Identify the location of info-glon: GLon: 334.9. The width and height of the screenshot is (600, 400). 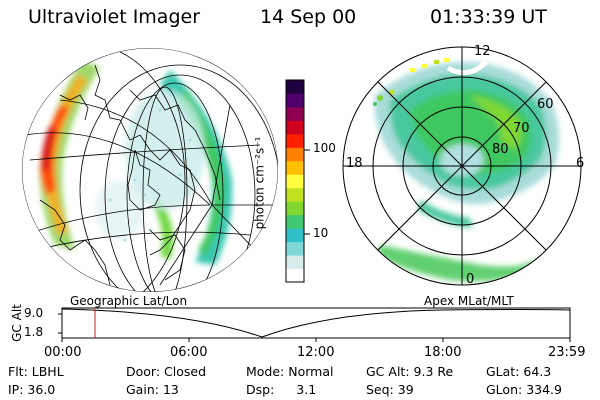
(524, 389).